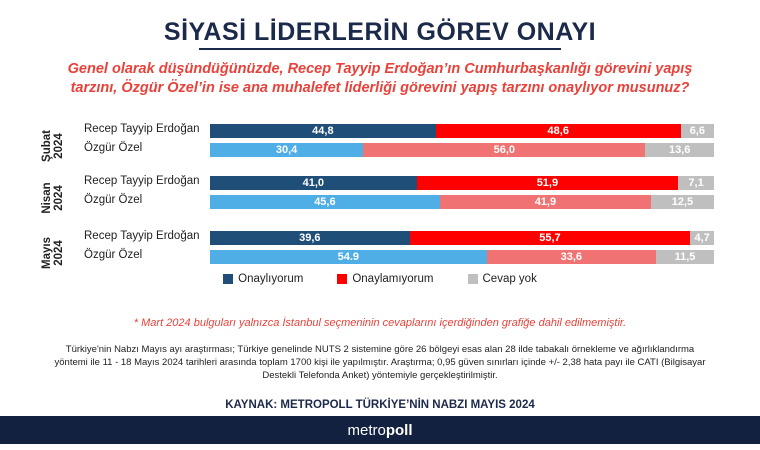 This screenshot has height=450, width=760. I want to click on bar-segment-disapprove: 56,0, so click(504, 150).